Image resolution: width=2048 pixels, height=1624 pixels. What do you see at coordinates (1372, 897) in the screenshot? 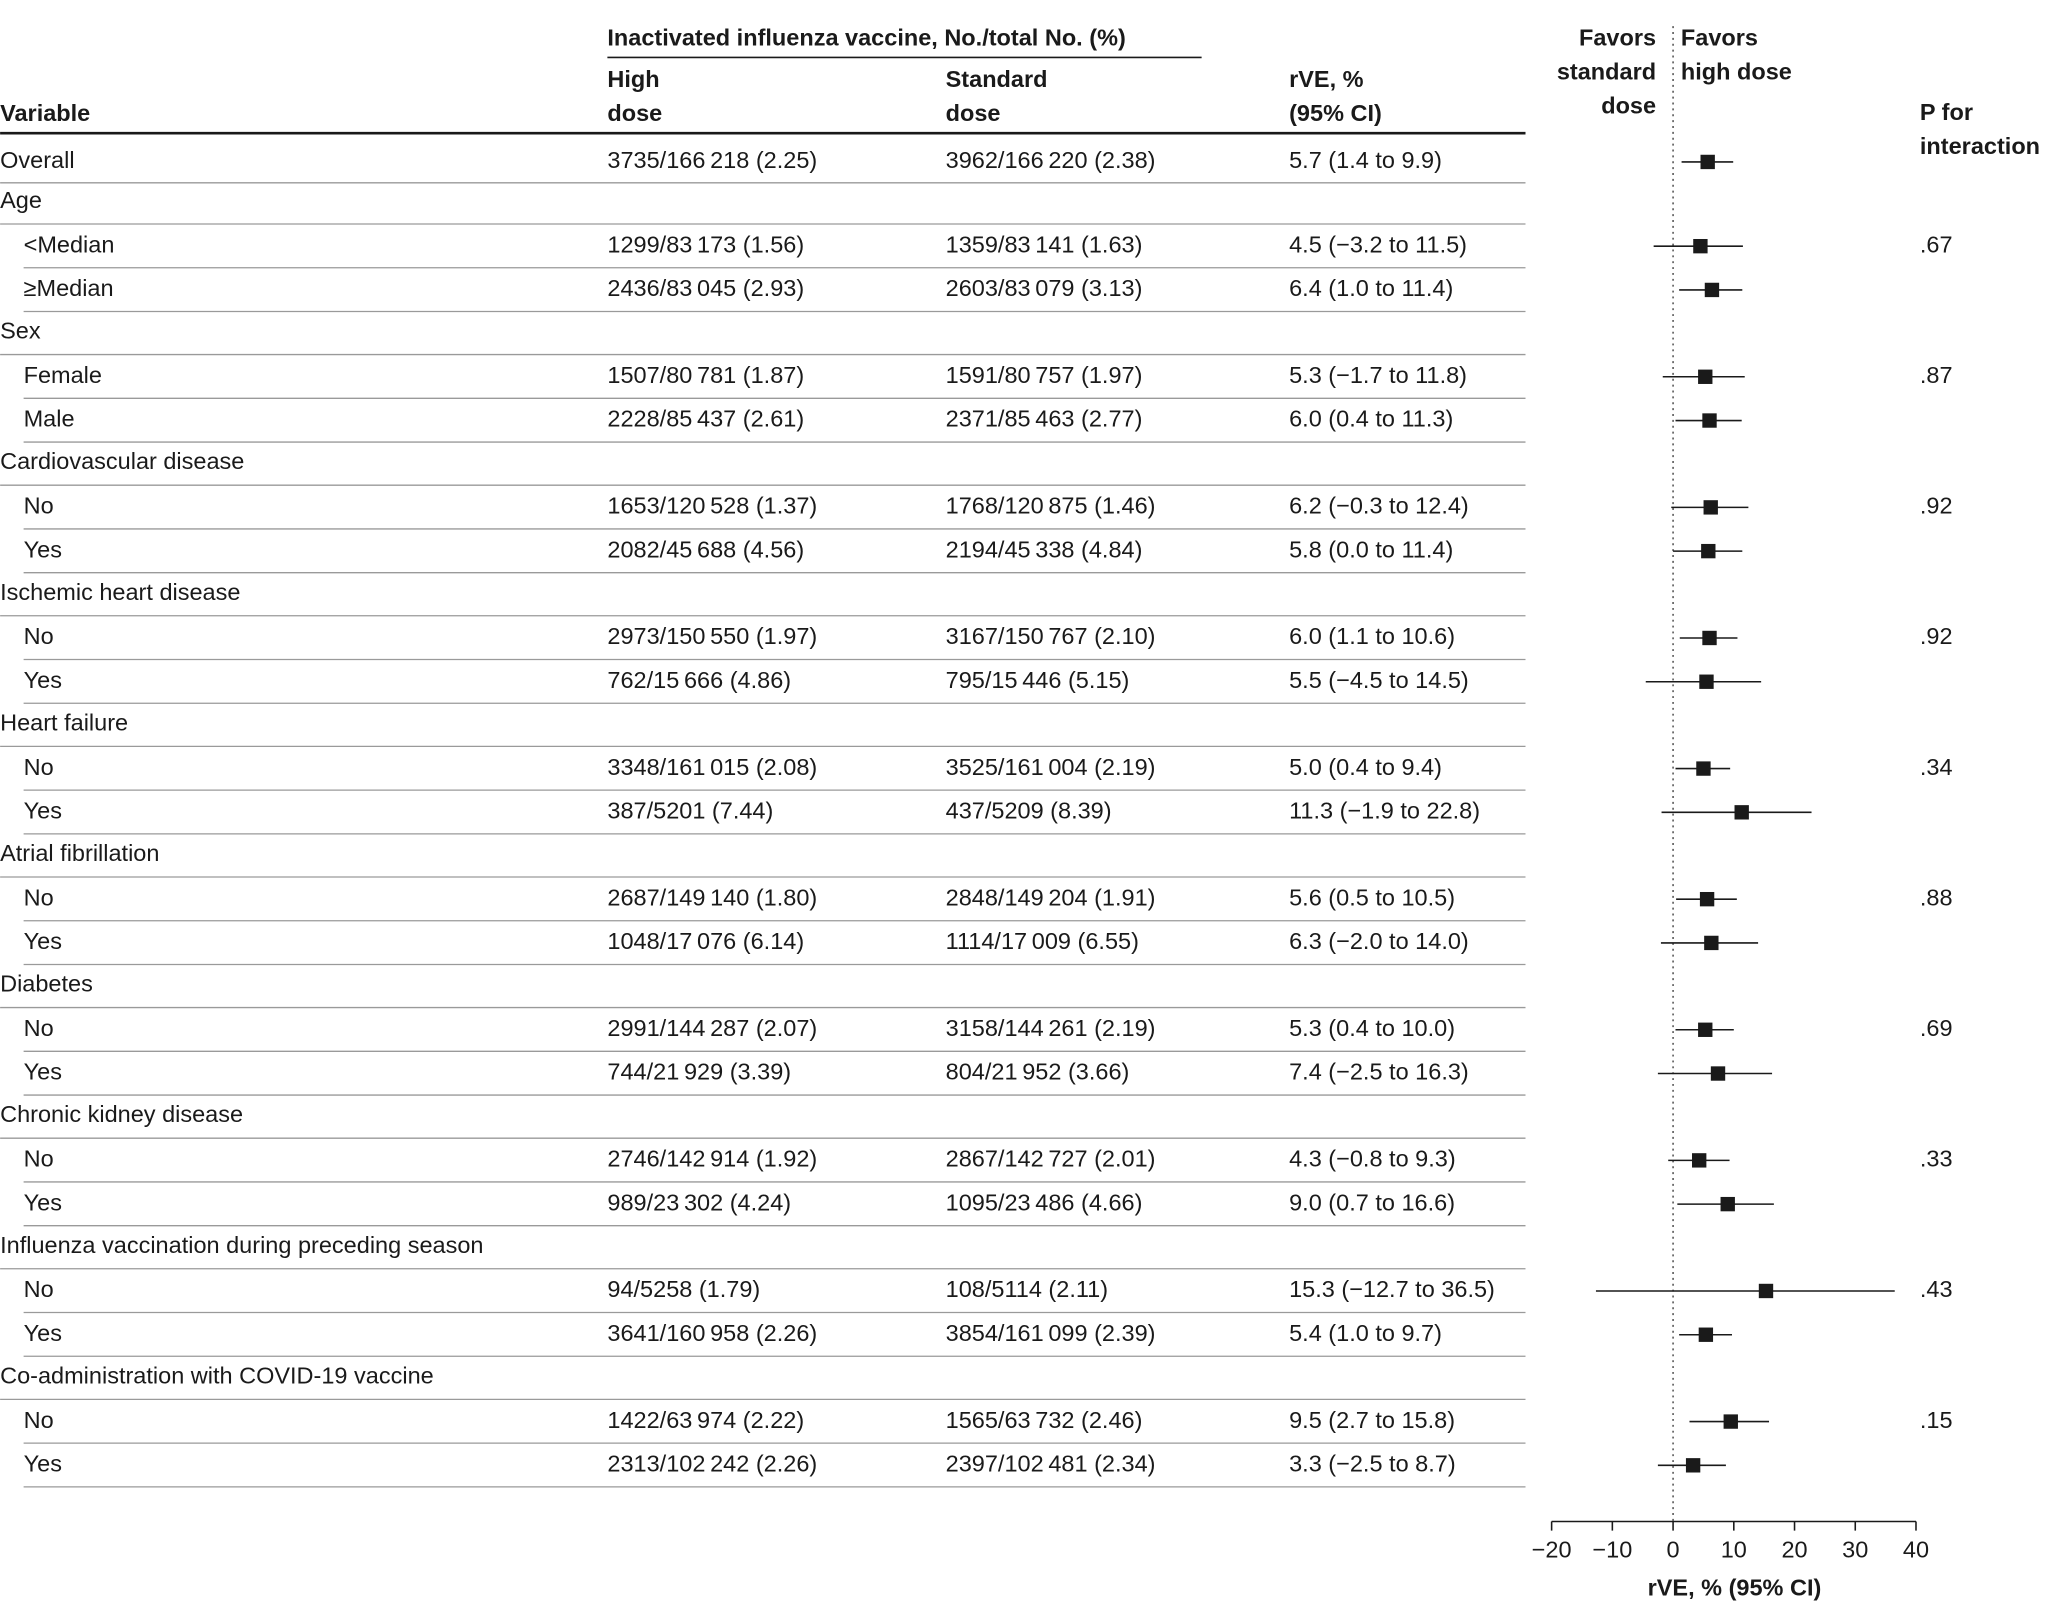
I see `rve-cell: 5.6 (0.5 to 10.5)` at bounding box center [1372, 897].